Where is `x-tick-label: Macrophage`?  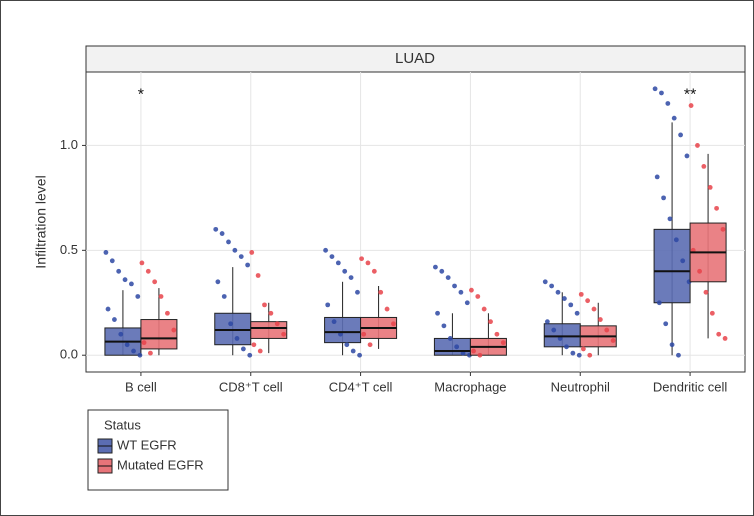 x-tick-label: Macrophage is located at coordinates (470, 386).